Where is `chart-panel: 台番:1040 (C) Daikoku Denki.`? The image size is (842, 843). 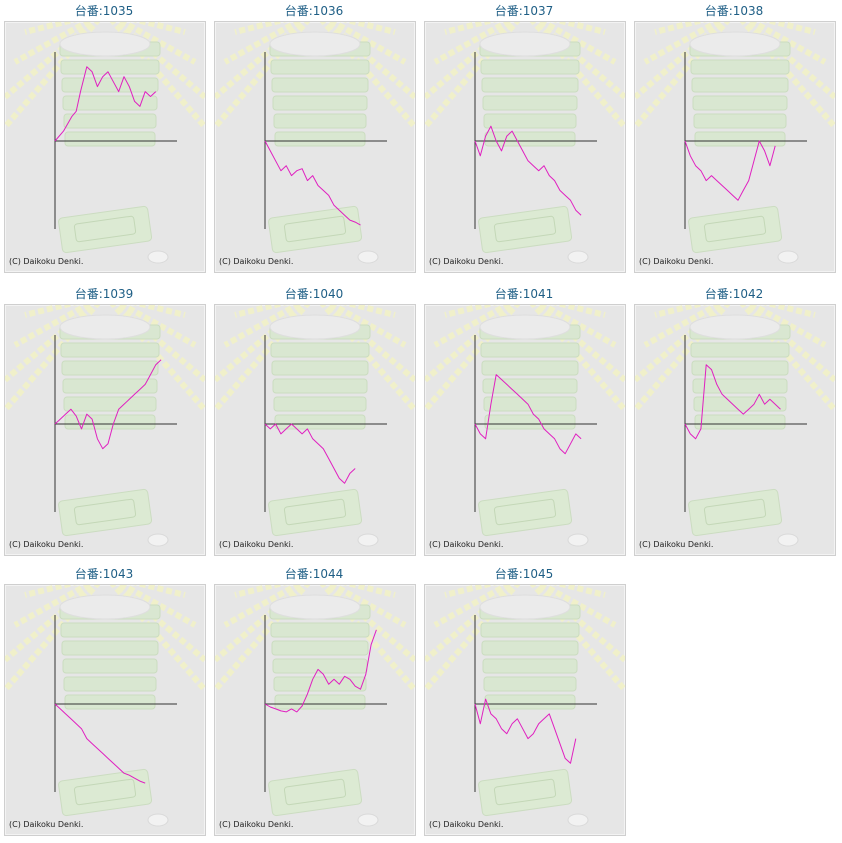 chart-panel: 台番:1040 (C) Daikoku Denki. is located at coordinates (314, 420).